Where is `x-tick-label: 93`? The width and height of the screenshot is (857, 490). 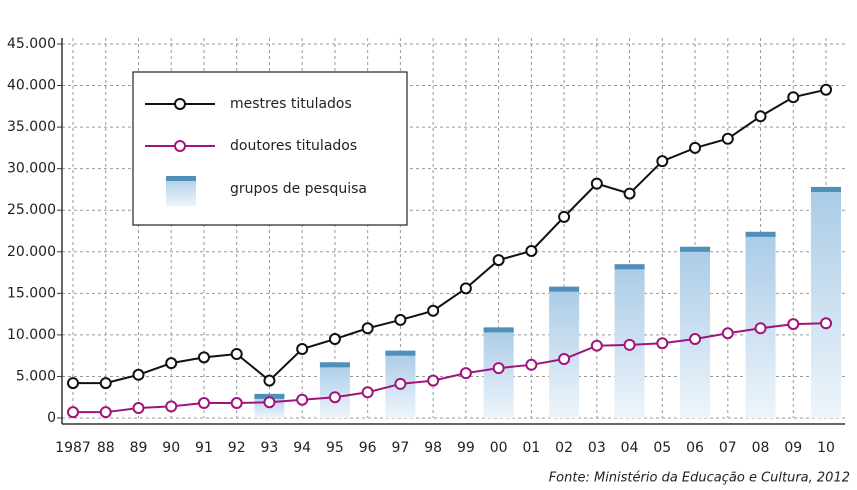
x-tick-label: 93 is located at coordinates (270, 448).